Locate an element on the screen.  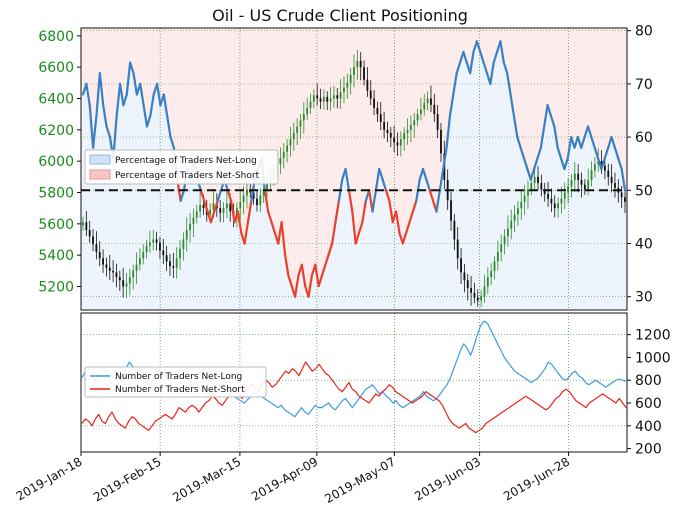
lower-legend-box is located at coordinates (175, 382).